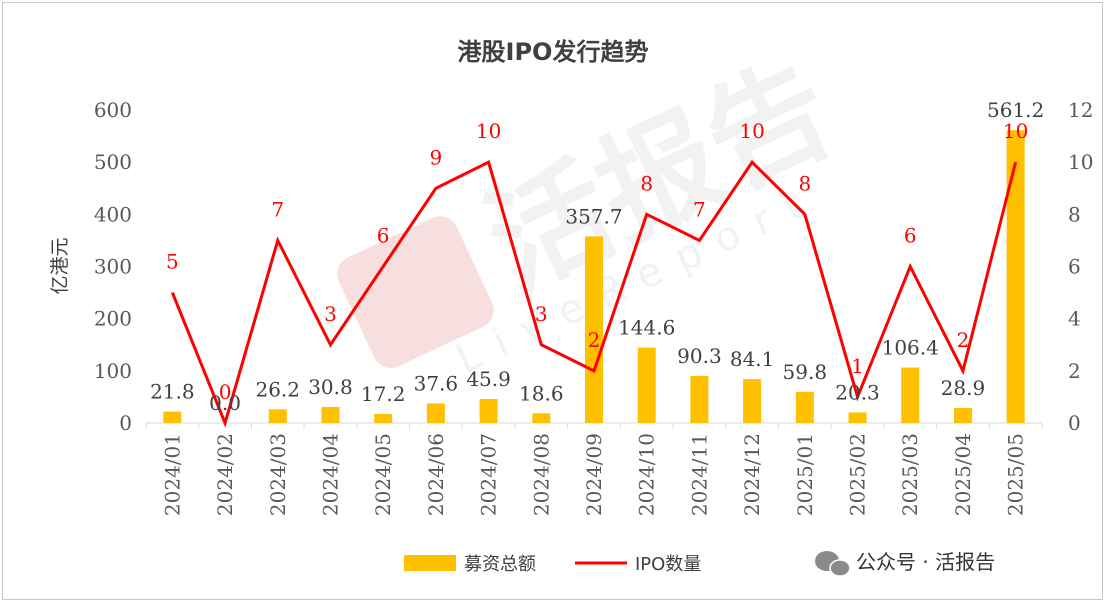 The width and height of the screenshot is (1107, 604). I want to click on bar-value-label: 84.1, so click(752, 359).